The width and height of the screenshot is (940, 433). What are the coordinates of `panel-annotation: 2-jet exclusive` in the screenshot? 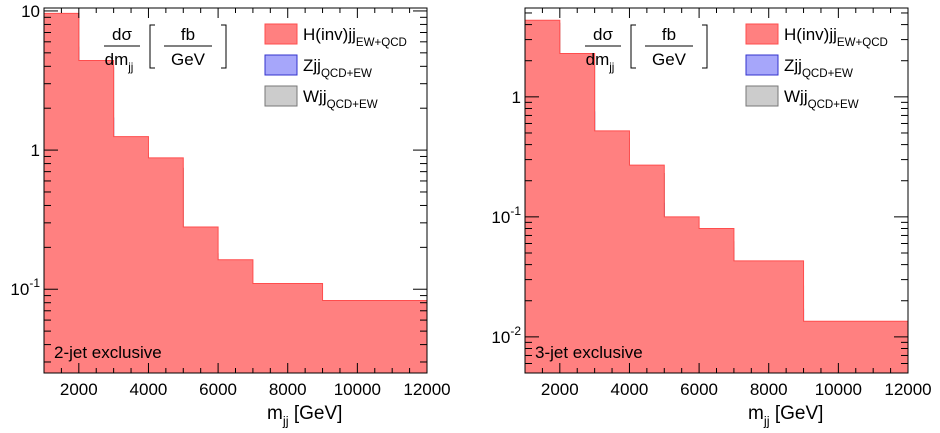 It's located at (108, 352).